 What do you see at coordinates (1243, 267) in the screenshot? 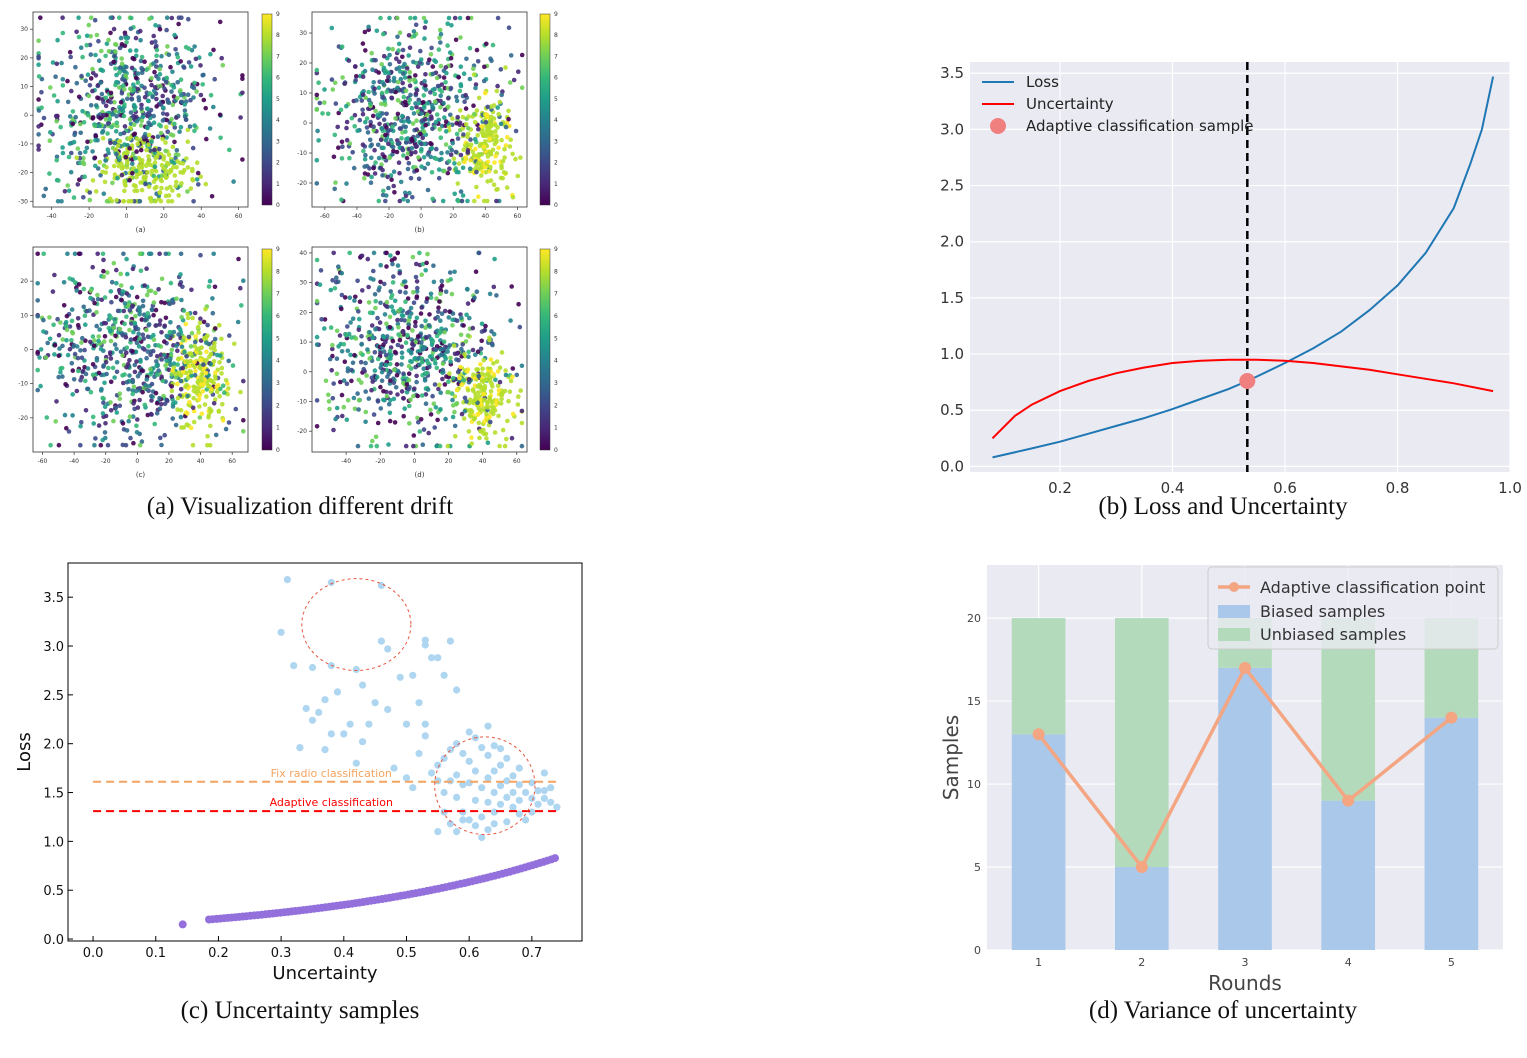
I see `series-line-loss` at bounding box center [1243, 267].